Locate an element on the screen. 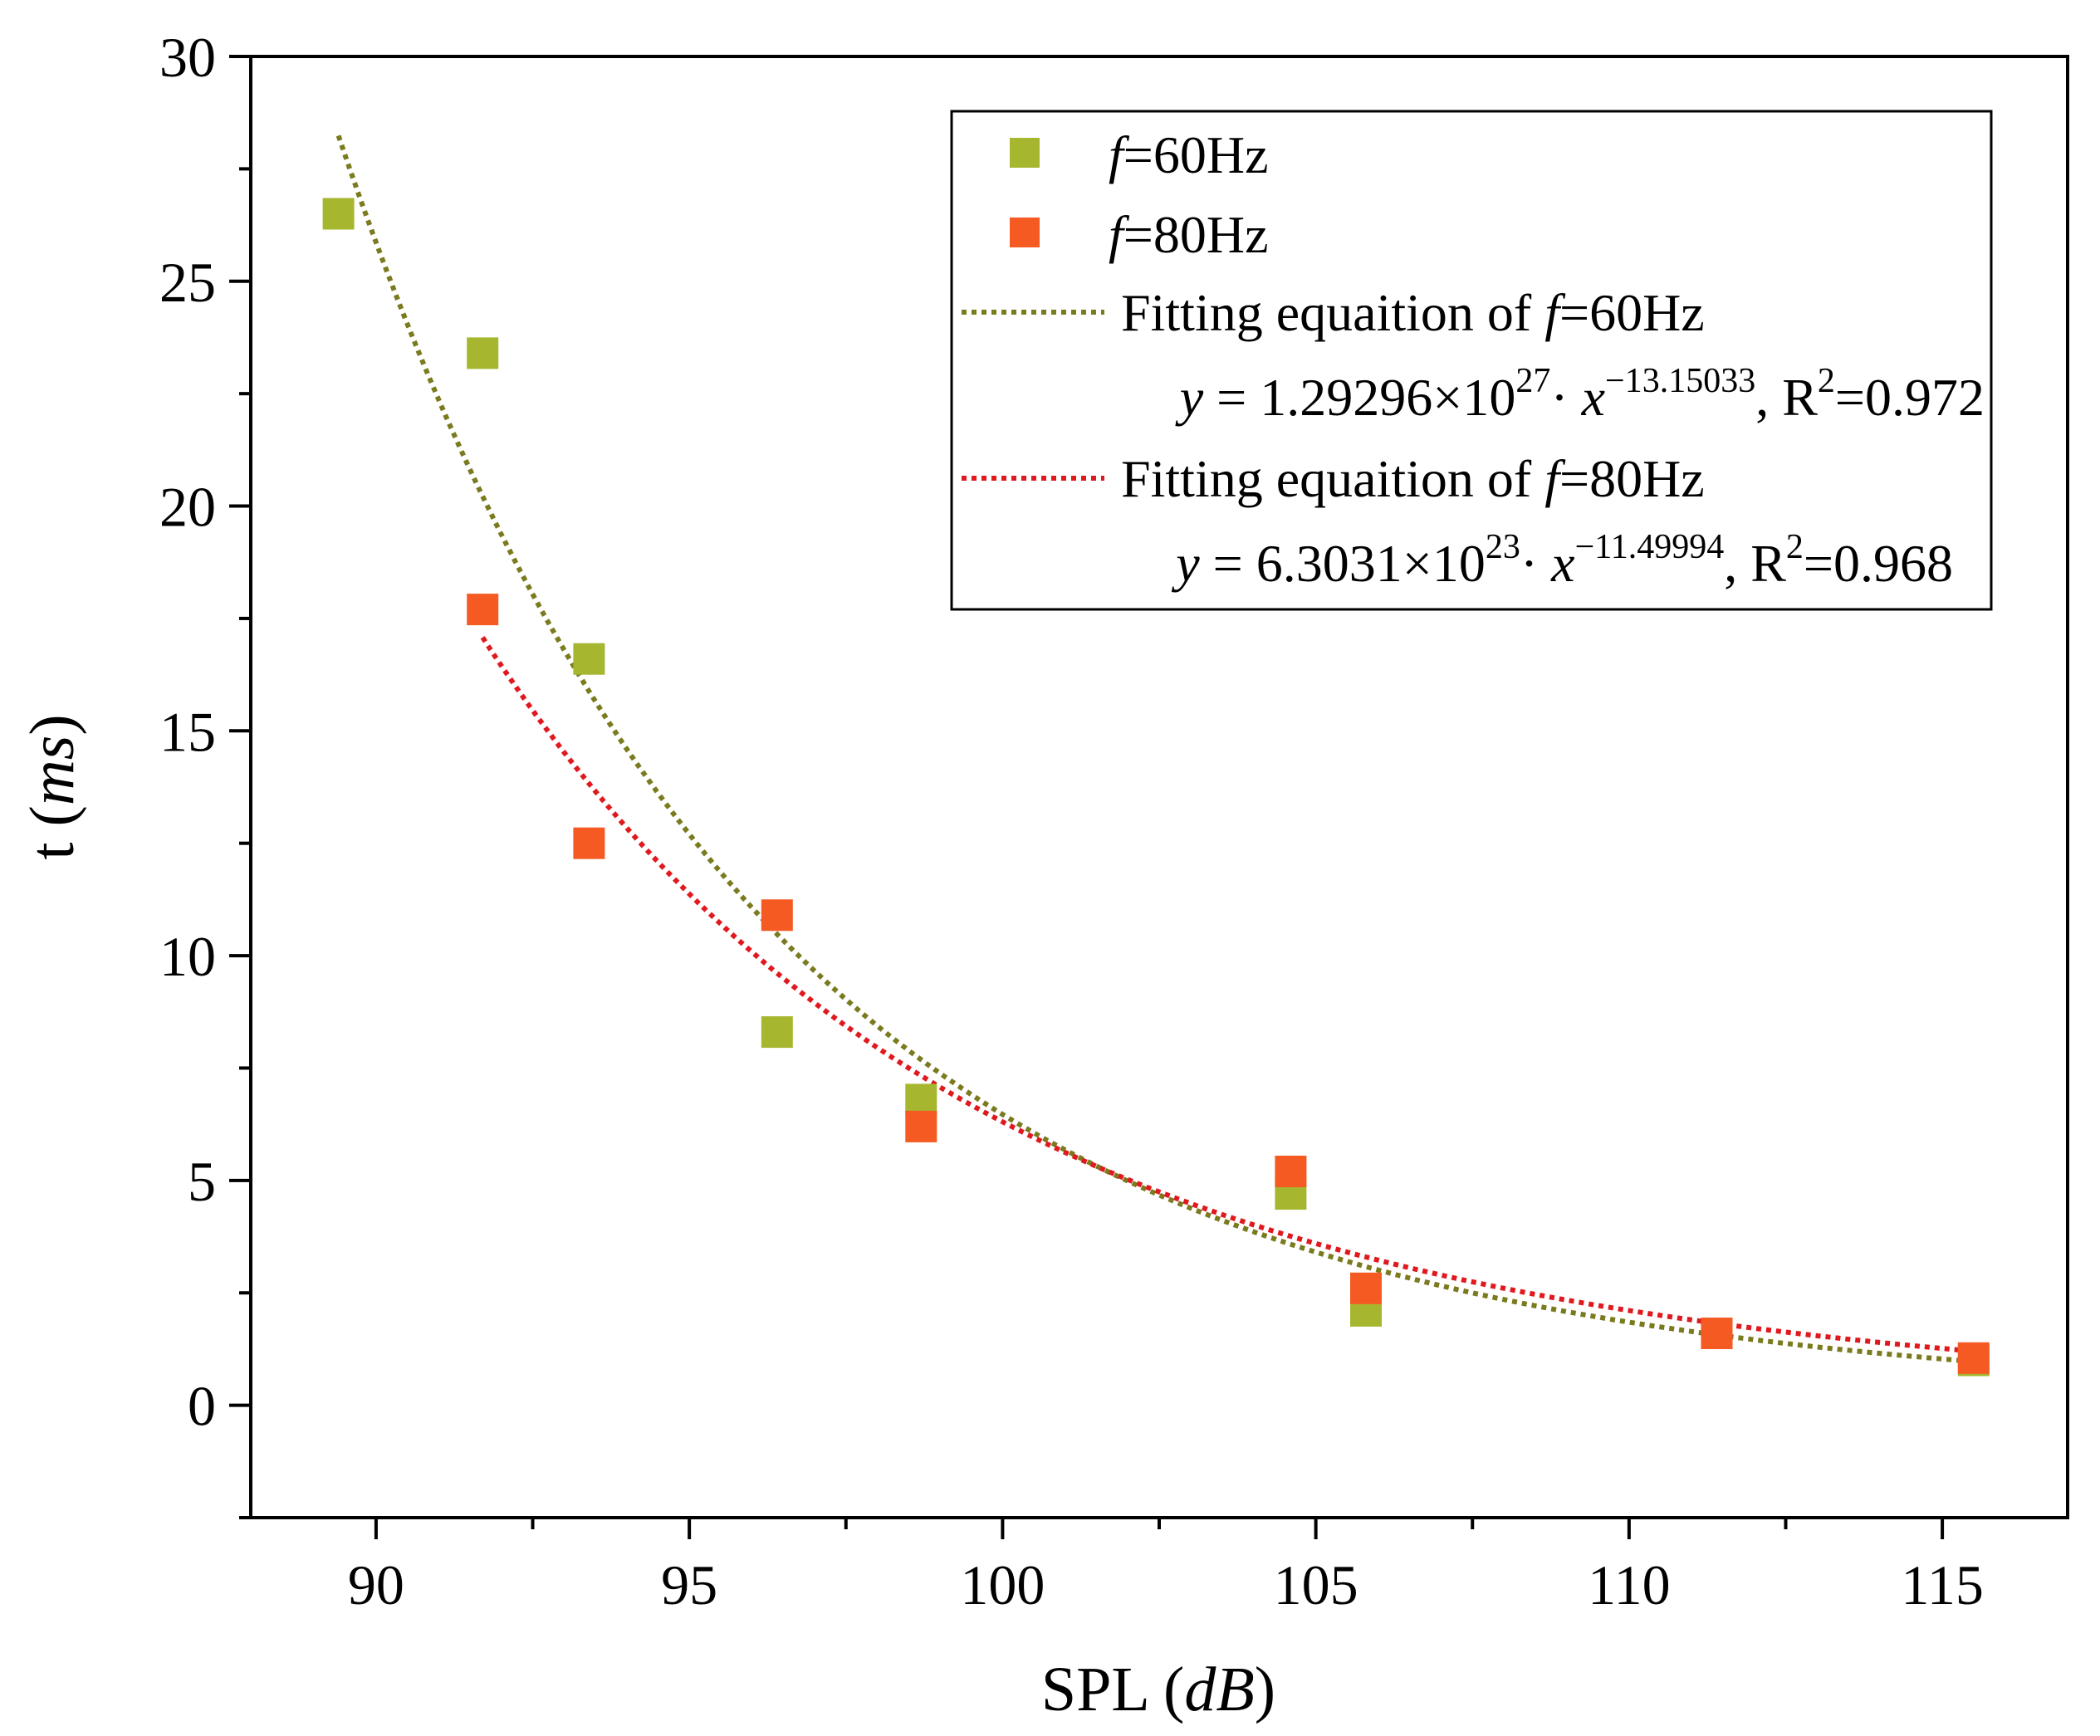 The width and height of the screenshot is (2100, 1736). legend-label-80hz: f=80Hz is located at coordinates (1189, 234).